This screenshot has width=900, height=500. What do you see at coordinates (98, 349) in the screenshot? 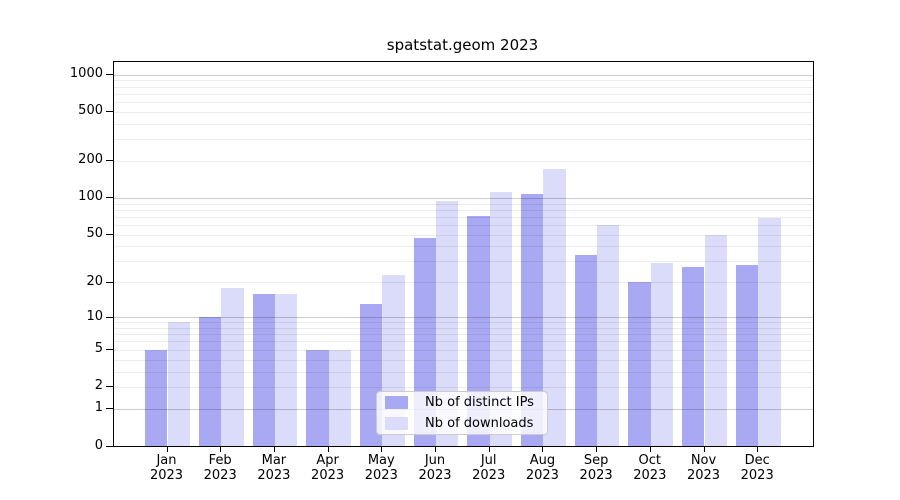
I see `y-tick-label: 5` at bounding box center [98, 349].